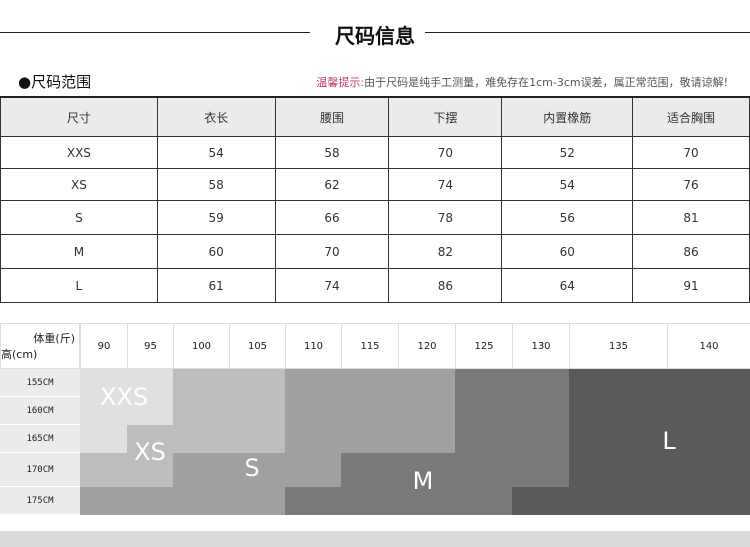 The width and height of the screenshot is (750, 547). I want to click on weight-tick: 140, so click(708, 346).